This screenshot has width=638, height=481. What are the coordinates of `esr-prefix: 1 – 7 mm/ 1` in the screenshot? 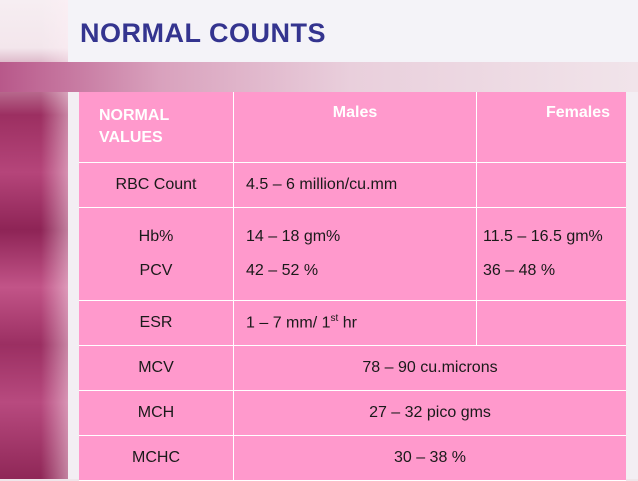 It's located at (288, 323).